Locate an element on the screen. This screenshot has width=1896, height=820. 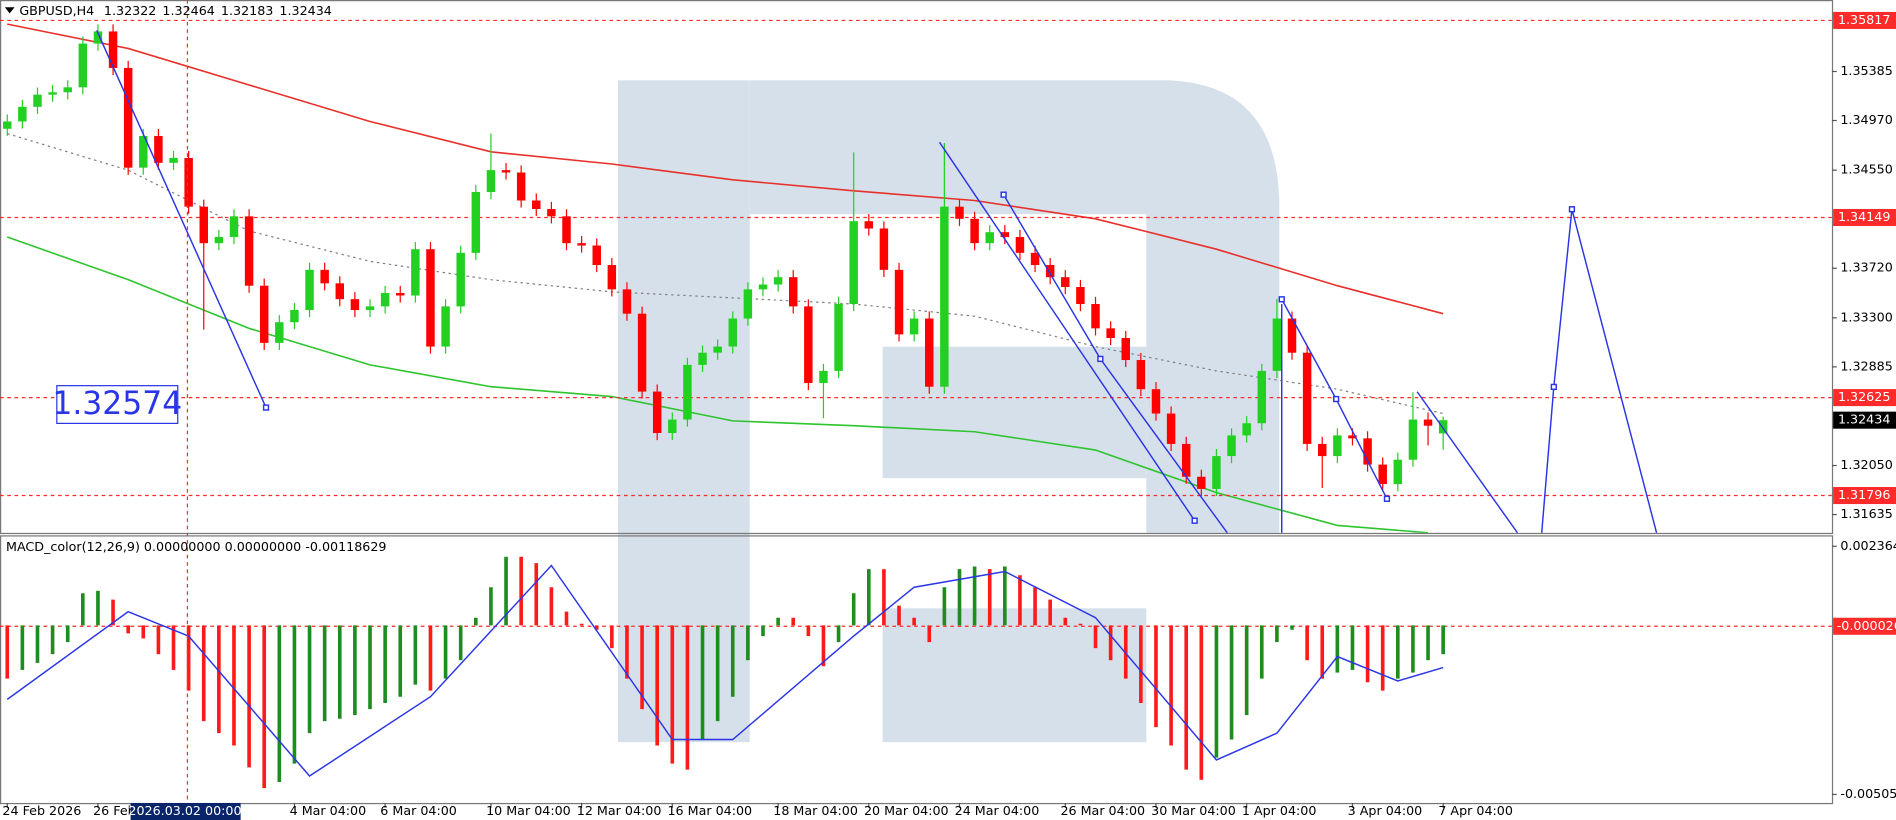
price-level-label: 1.32625 is located at coordinates (1864, 397).